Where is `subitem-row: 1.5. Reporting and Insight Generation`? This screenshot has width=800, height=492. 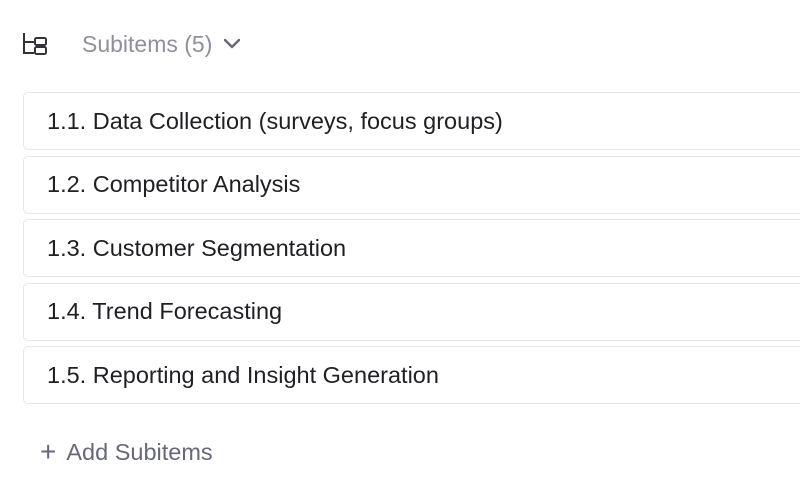 subitem-row: 1.5. Reporting and Insight Generation is located at coordinates (411, 375).